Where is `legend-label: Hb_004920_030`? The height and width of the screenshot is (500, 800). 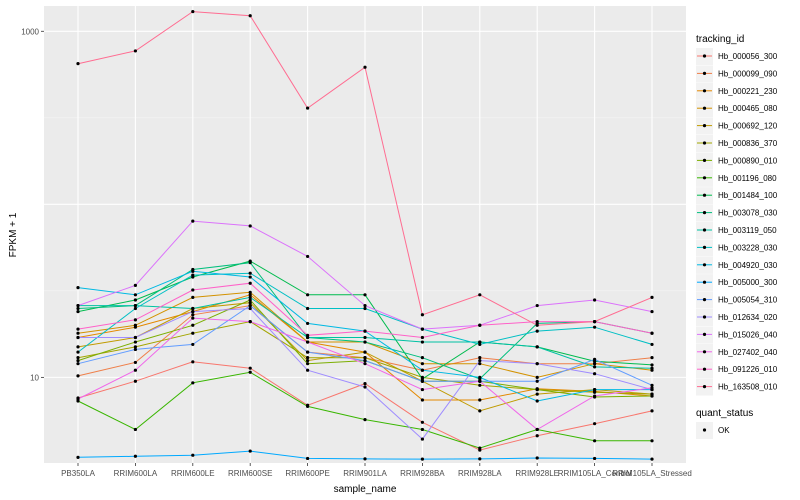 legend-label: Hb_004920_030 is located at coordinates (748, 265).